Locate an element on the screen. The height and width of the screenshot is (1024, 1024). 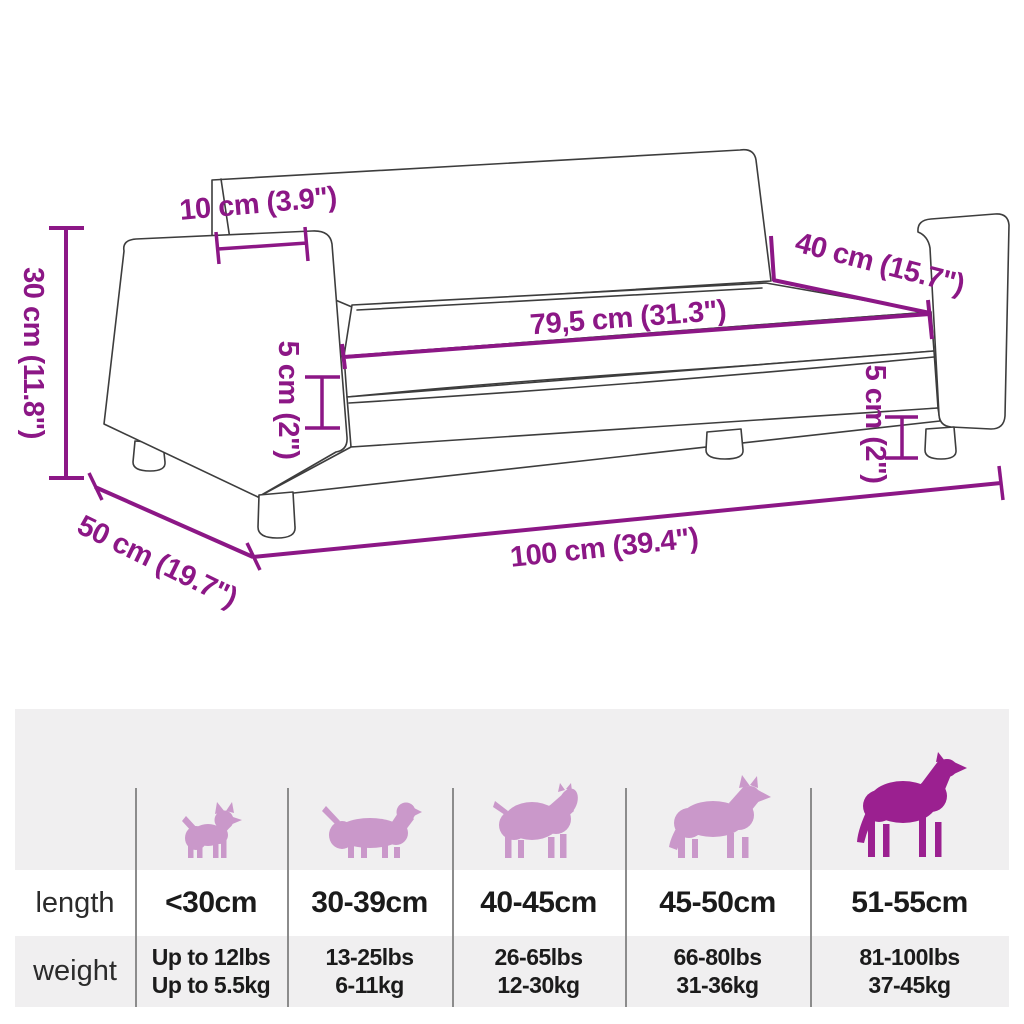
right-armrest is located at coordinates (963, 321).